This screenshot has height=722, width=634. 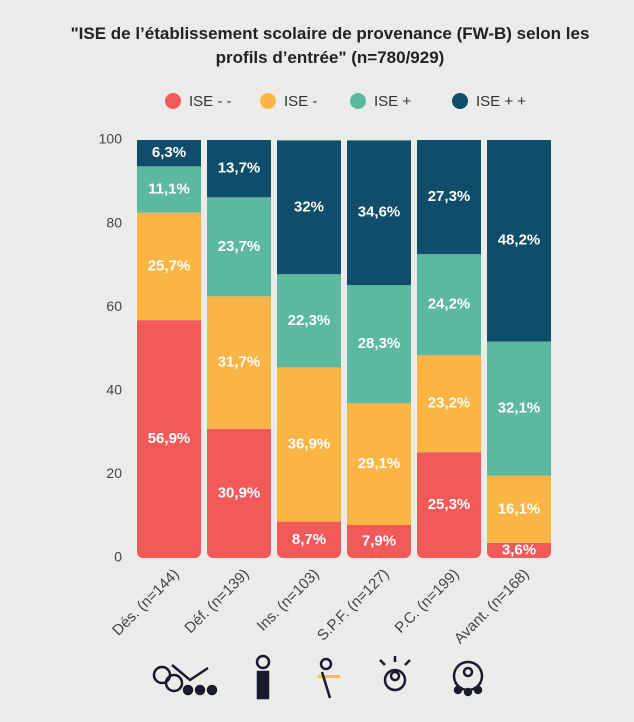 I want to click on data-label: 48,2%, so click(x=519, y=240).